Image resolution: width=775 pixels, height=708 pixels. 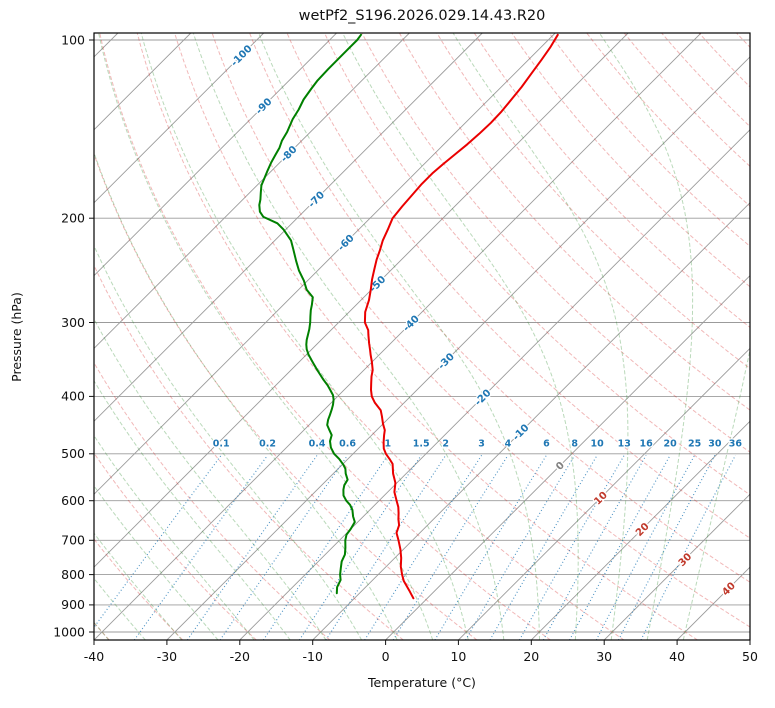 I want to click on chart-title: wetPf2_S196.2026.029.14.43.R20, so click(x=422, y=16).